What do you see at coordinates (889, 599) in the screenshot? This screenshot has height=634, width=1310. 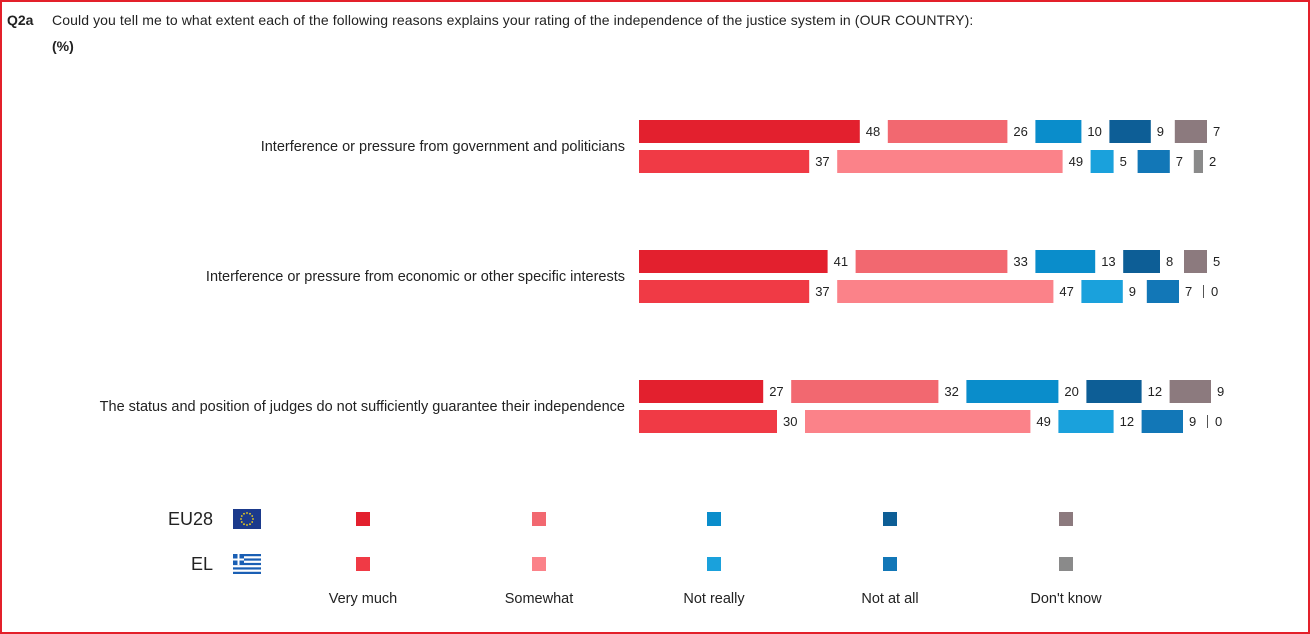 I see `legend-answer-label: Not at all` at bounding box center [889, 599].